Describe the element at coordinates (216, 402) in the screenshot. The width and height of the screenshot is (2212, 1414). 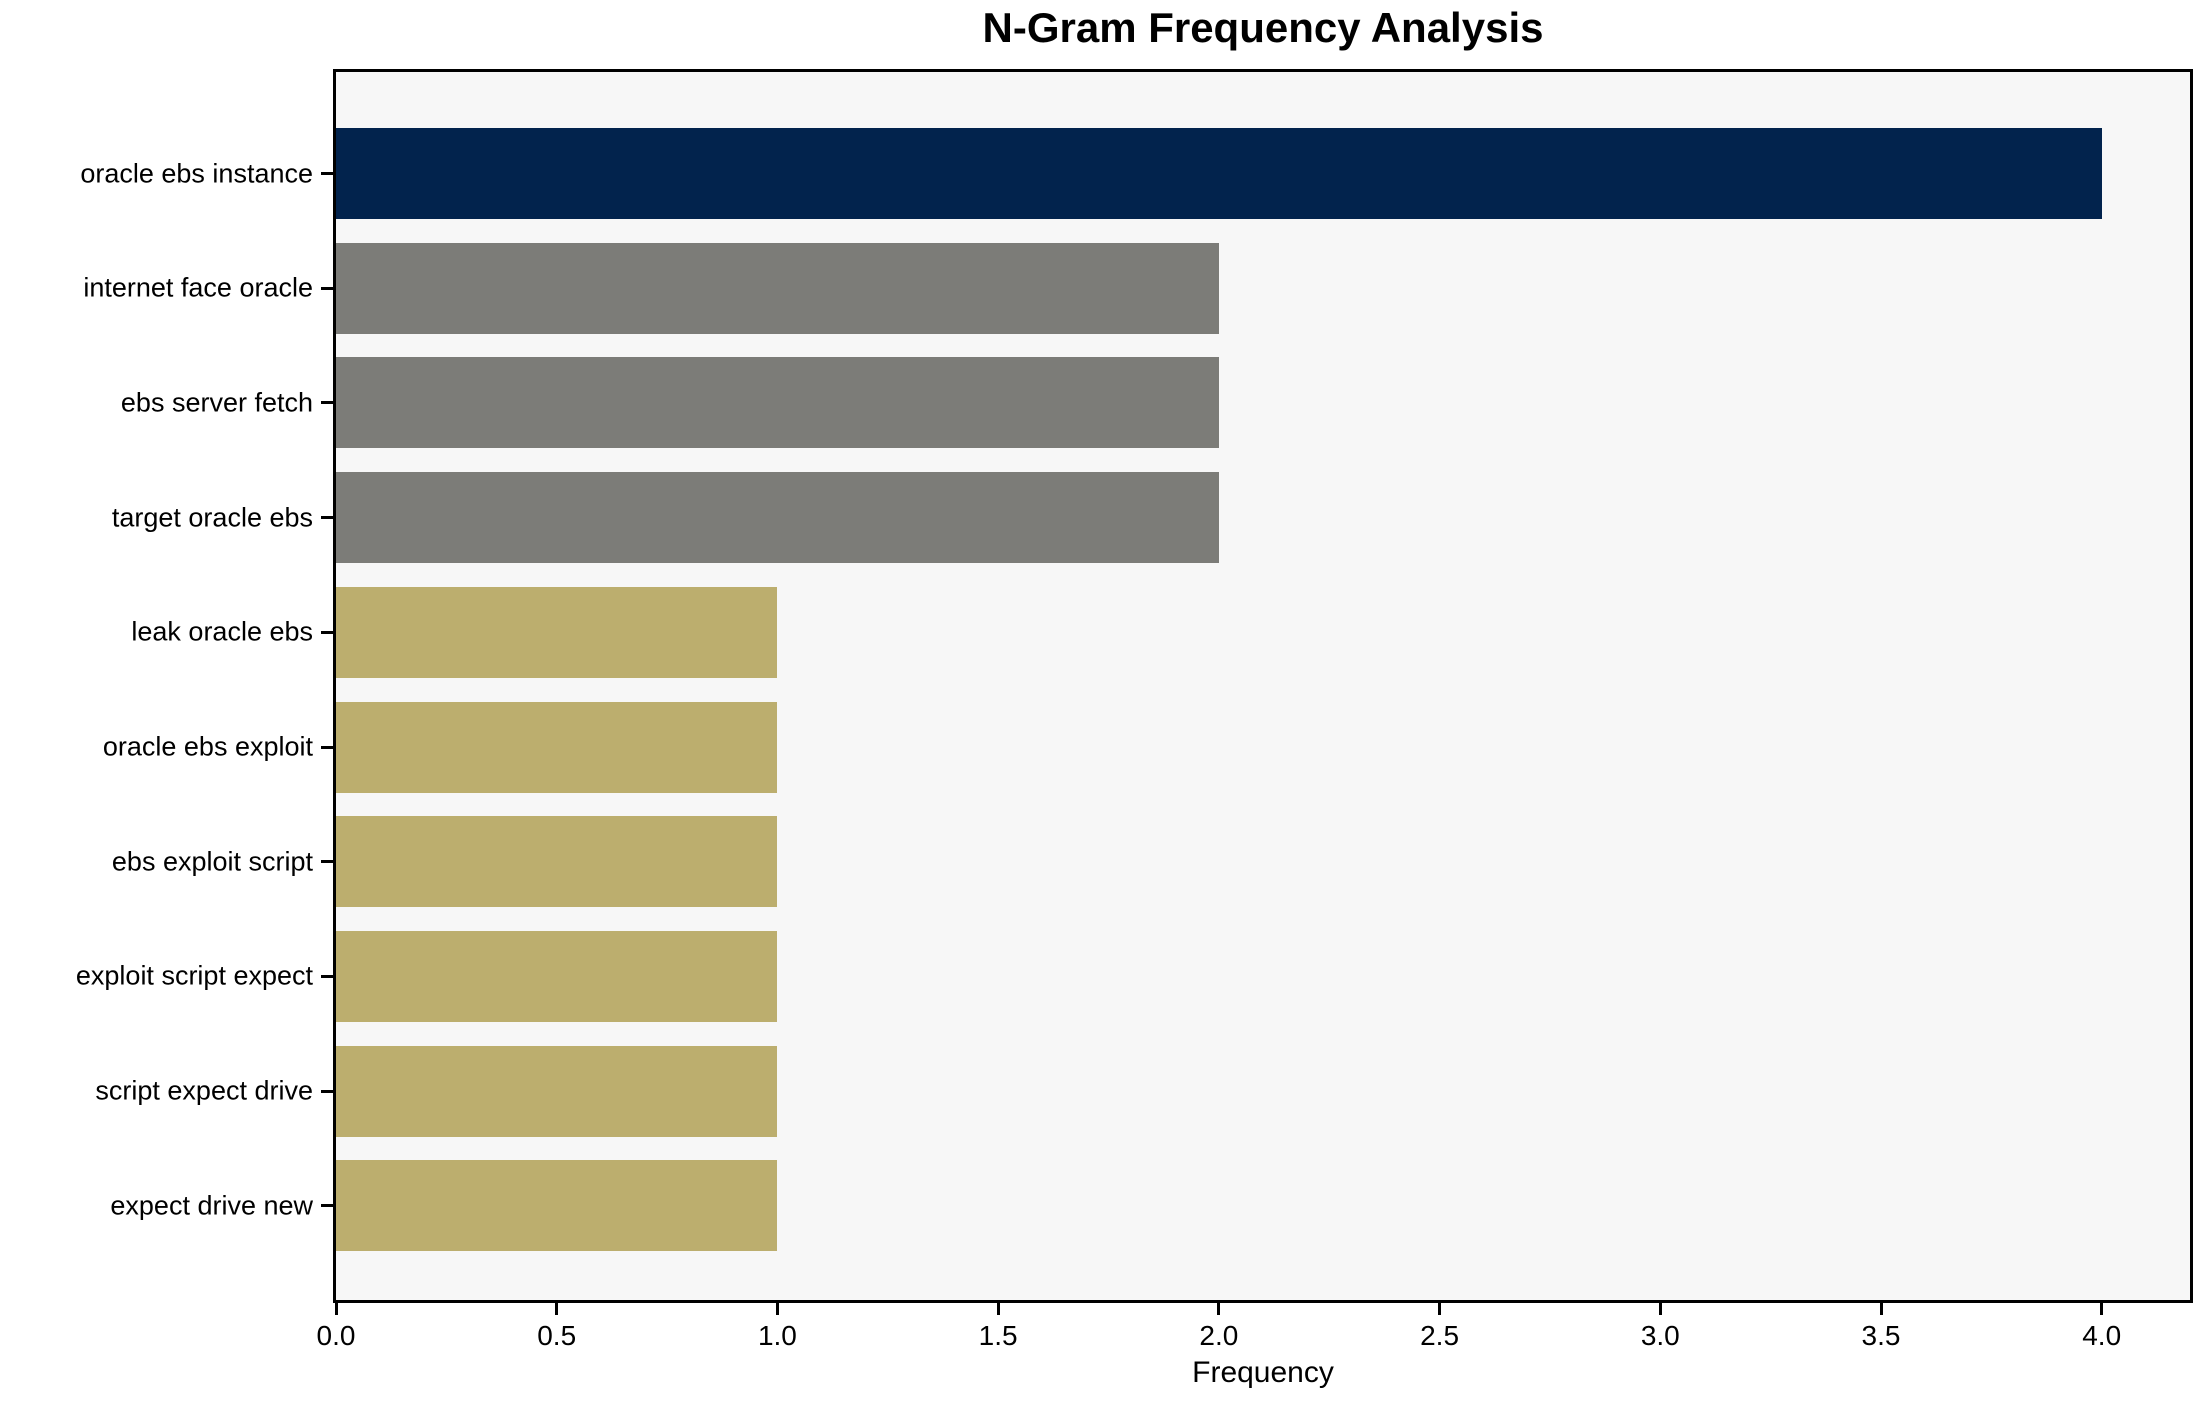
I see `y-tick-label: ebs server fetch` at that location.